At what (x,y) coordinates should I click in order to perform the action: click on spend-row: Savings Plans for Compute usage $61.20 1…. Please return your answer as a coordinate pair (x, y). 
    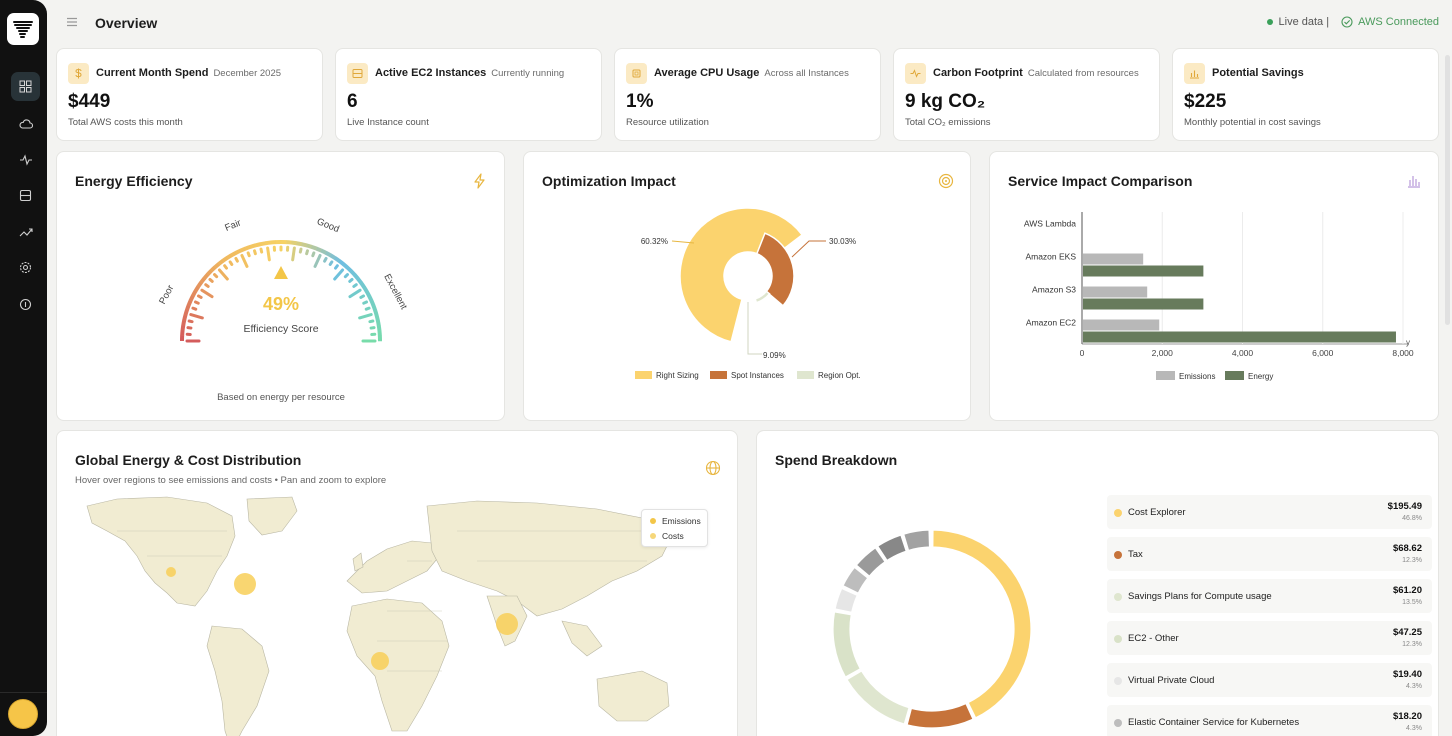
    Looking at the image, I should click on (1269, 596).